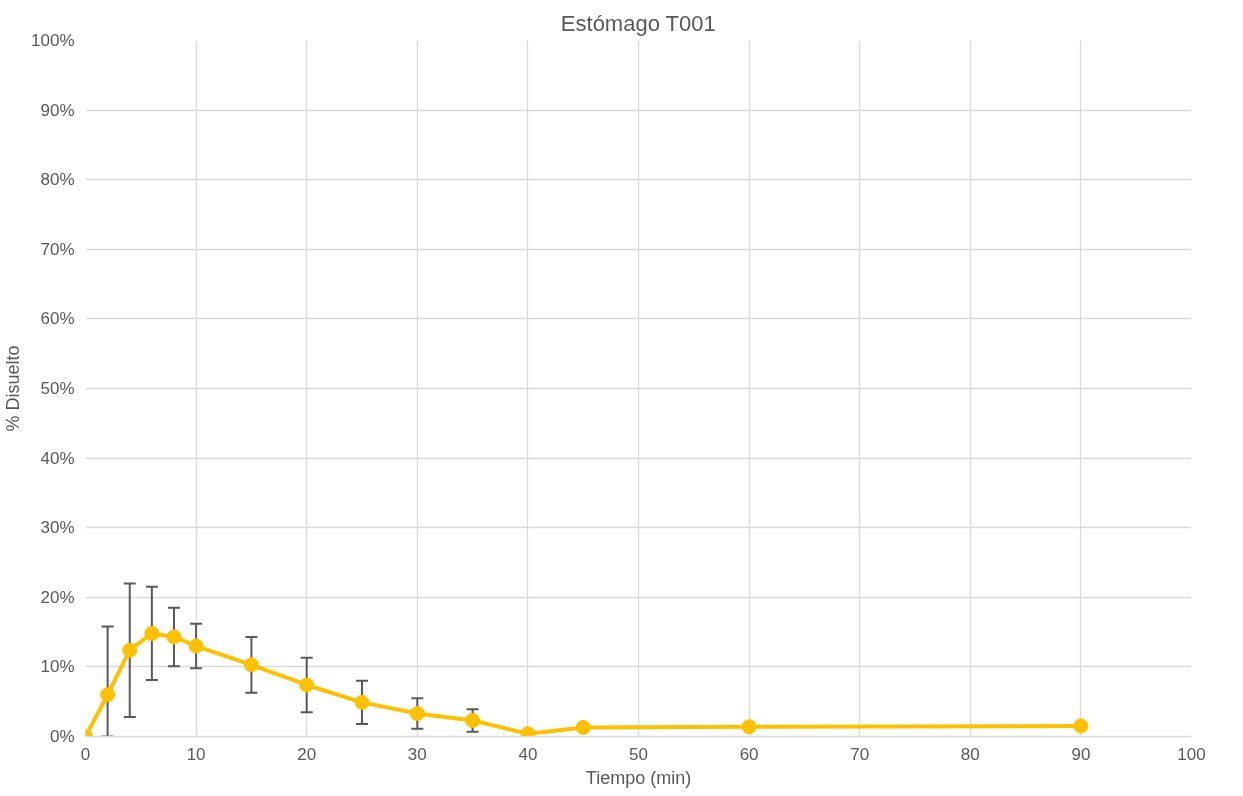 The width and height of the screenshot is (1243, 796). What do you see at coordinates (528, 754) in the screenshot?
I see `x-tick-label: 40` at bounding box center [528, 754].